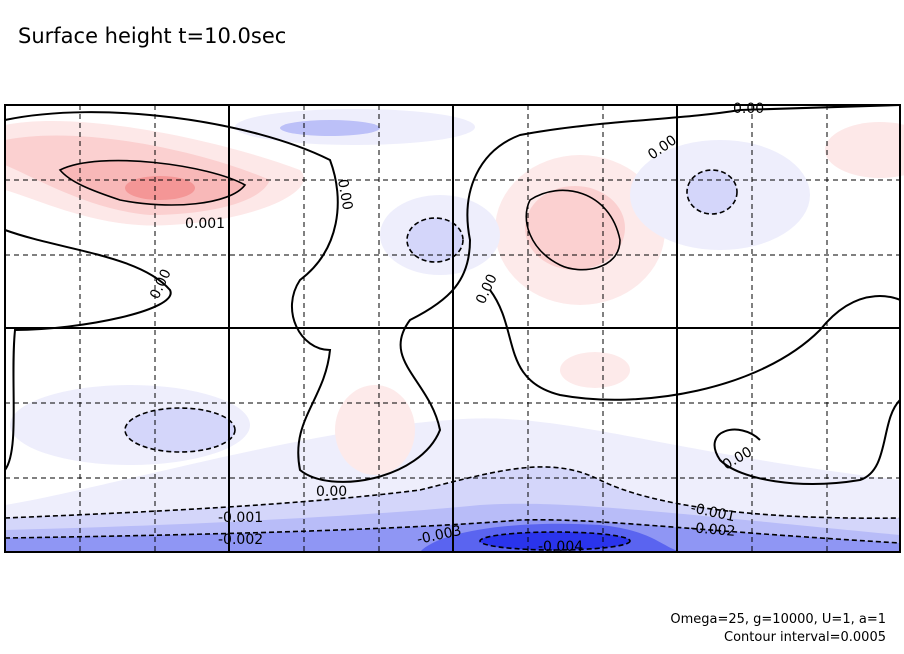 The height and width of the screenshot is (654, 904). I want to click on fill-pos-lower, so click(375, 430).